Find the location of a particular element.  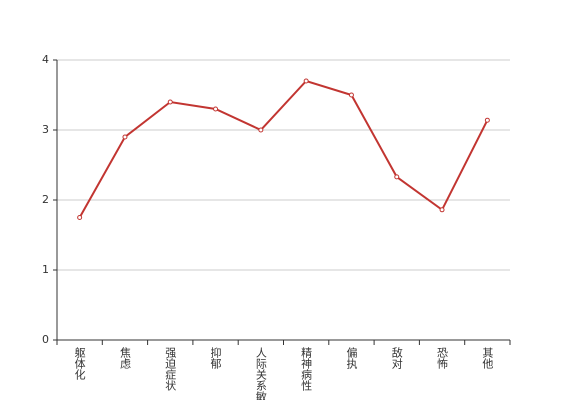

y-tick-label: 2 is located at coordinates (45, 199).